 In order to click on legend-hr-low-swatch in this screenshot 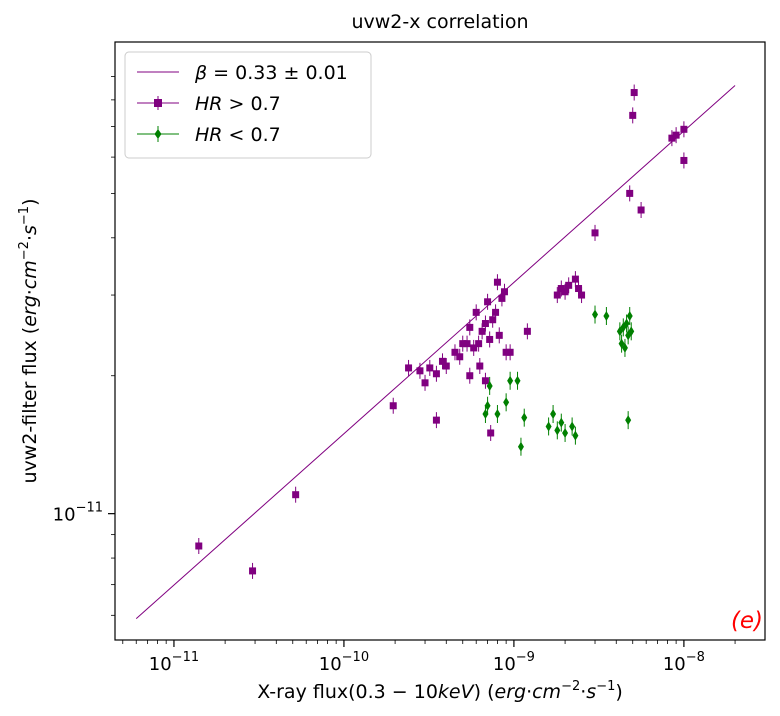, I will do `click(158, 134)`.